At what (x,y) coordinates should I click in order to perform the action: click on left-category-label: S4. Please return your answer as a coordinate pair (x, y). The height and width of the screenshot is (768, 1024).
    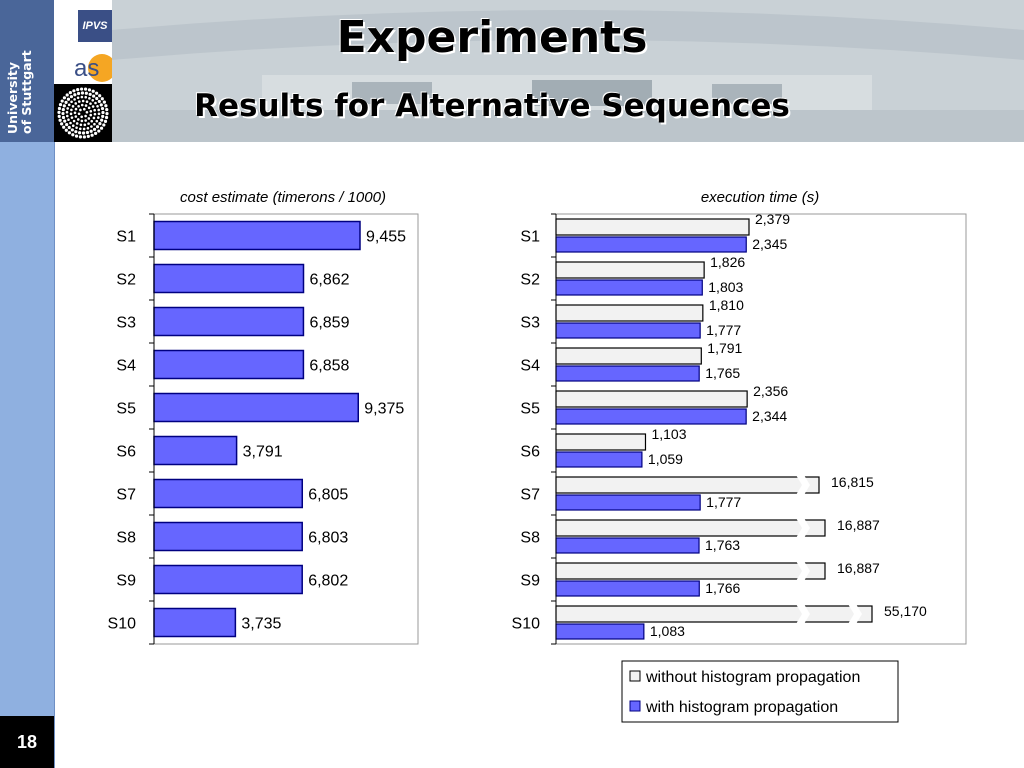
    Looking at the image, I should click on (126, 366).